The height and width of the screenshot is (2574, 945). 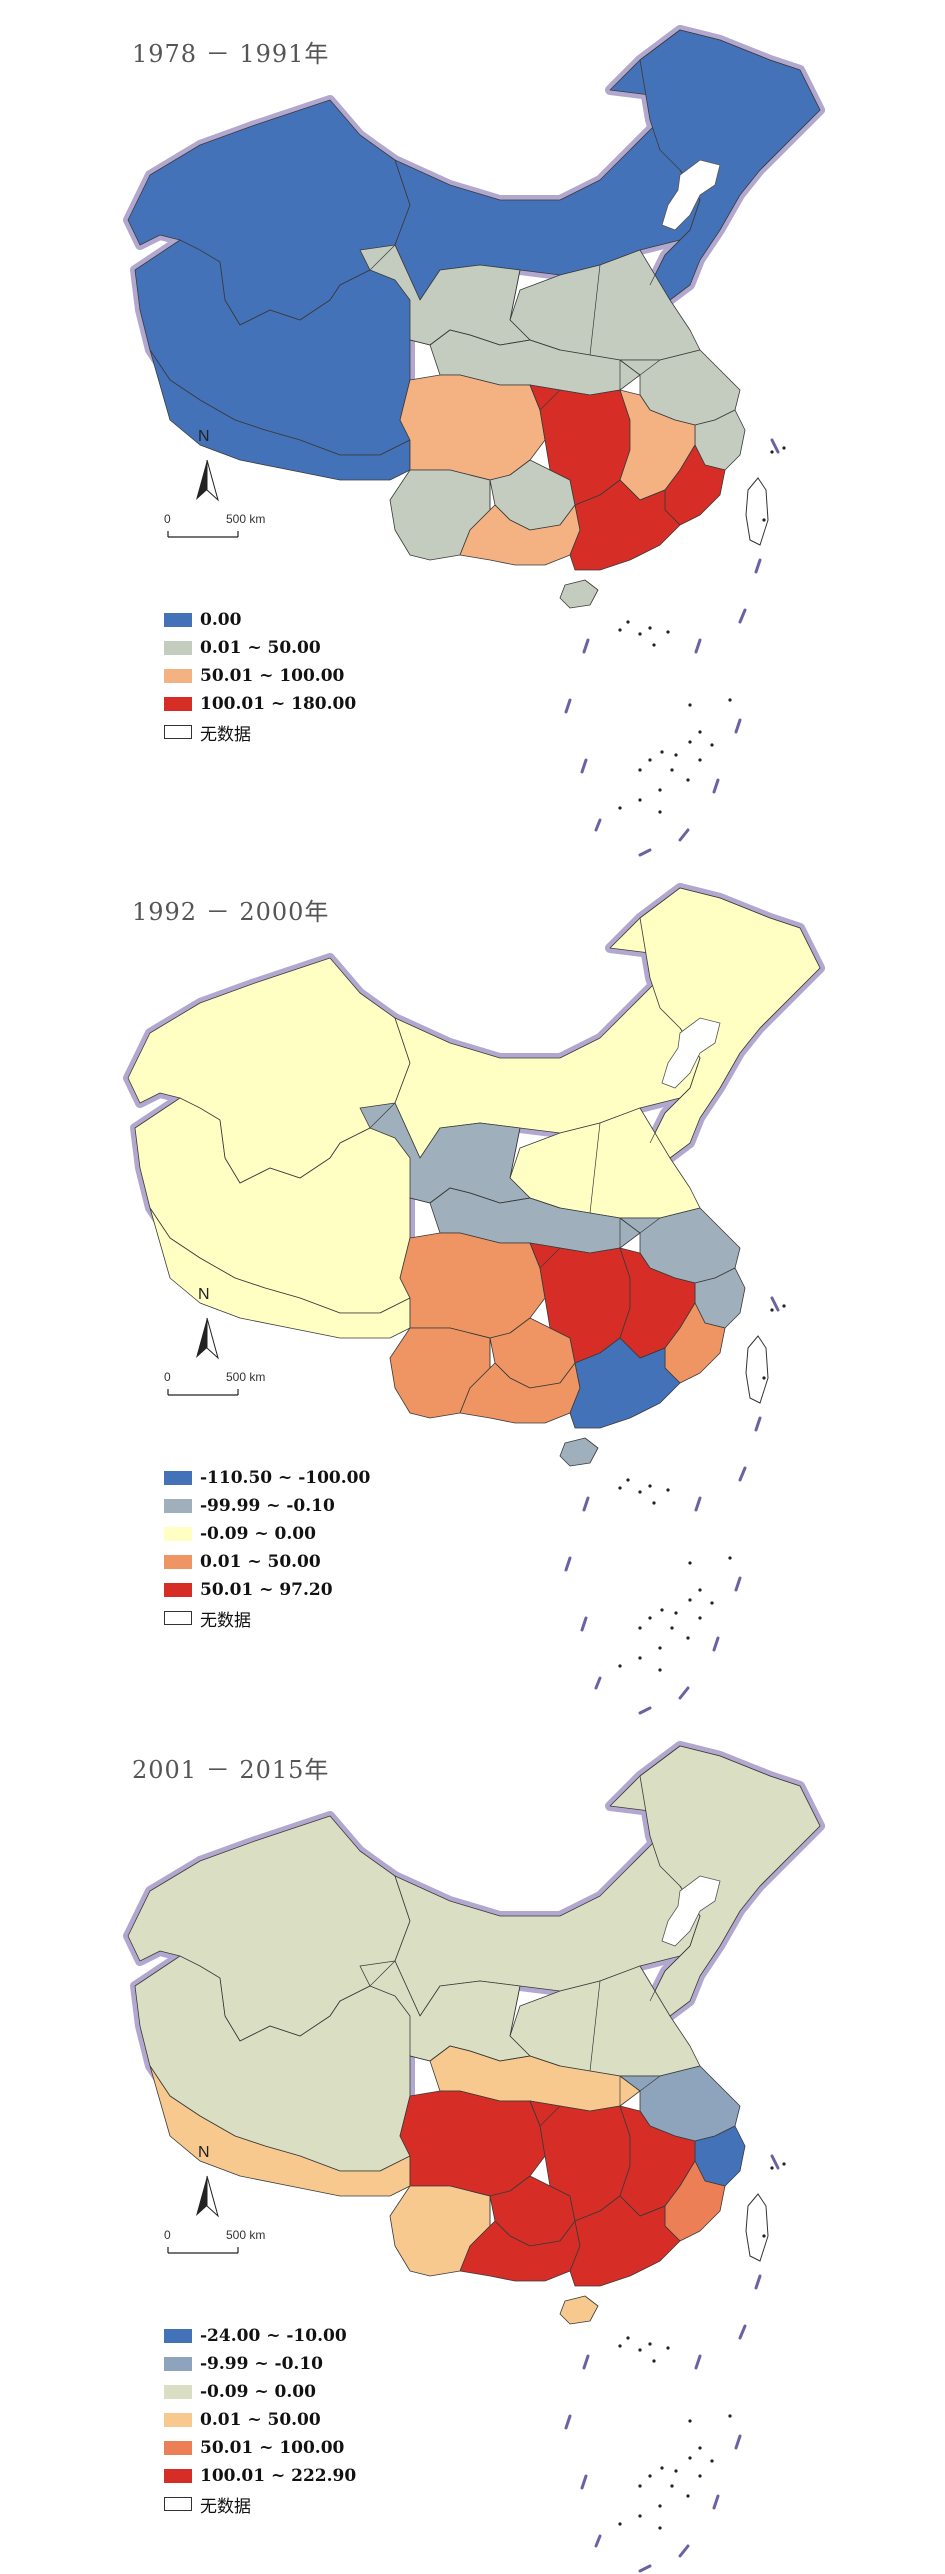 I want to click on legend-item: 50.01 ~ 97.20, so click(x=267, y=1590).